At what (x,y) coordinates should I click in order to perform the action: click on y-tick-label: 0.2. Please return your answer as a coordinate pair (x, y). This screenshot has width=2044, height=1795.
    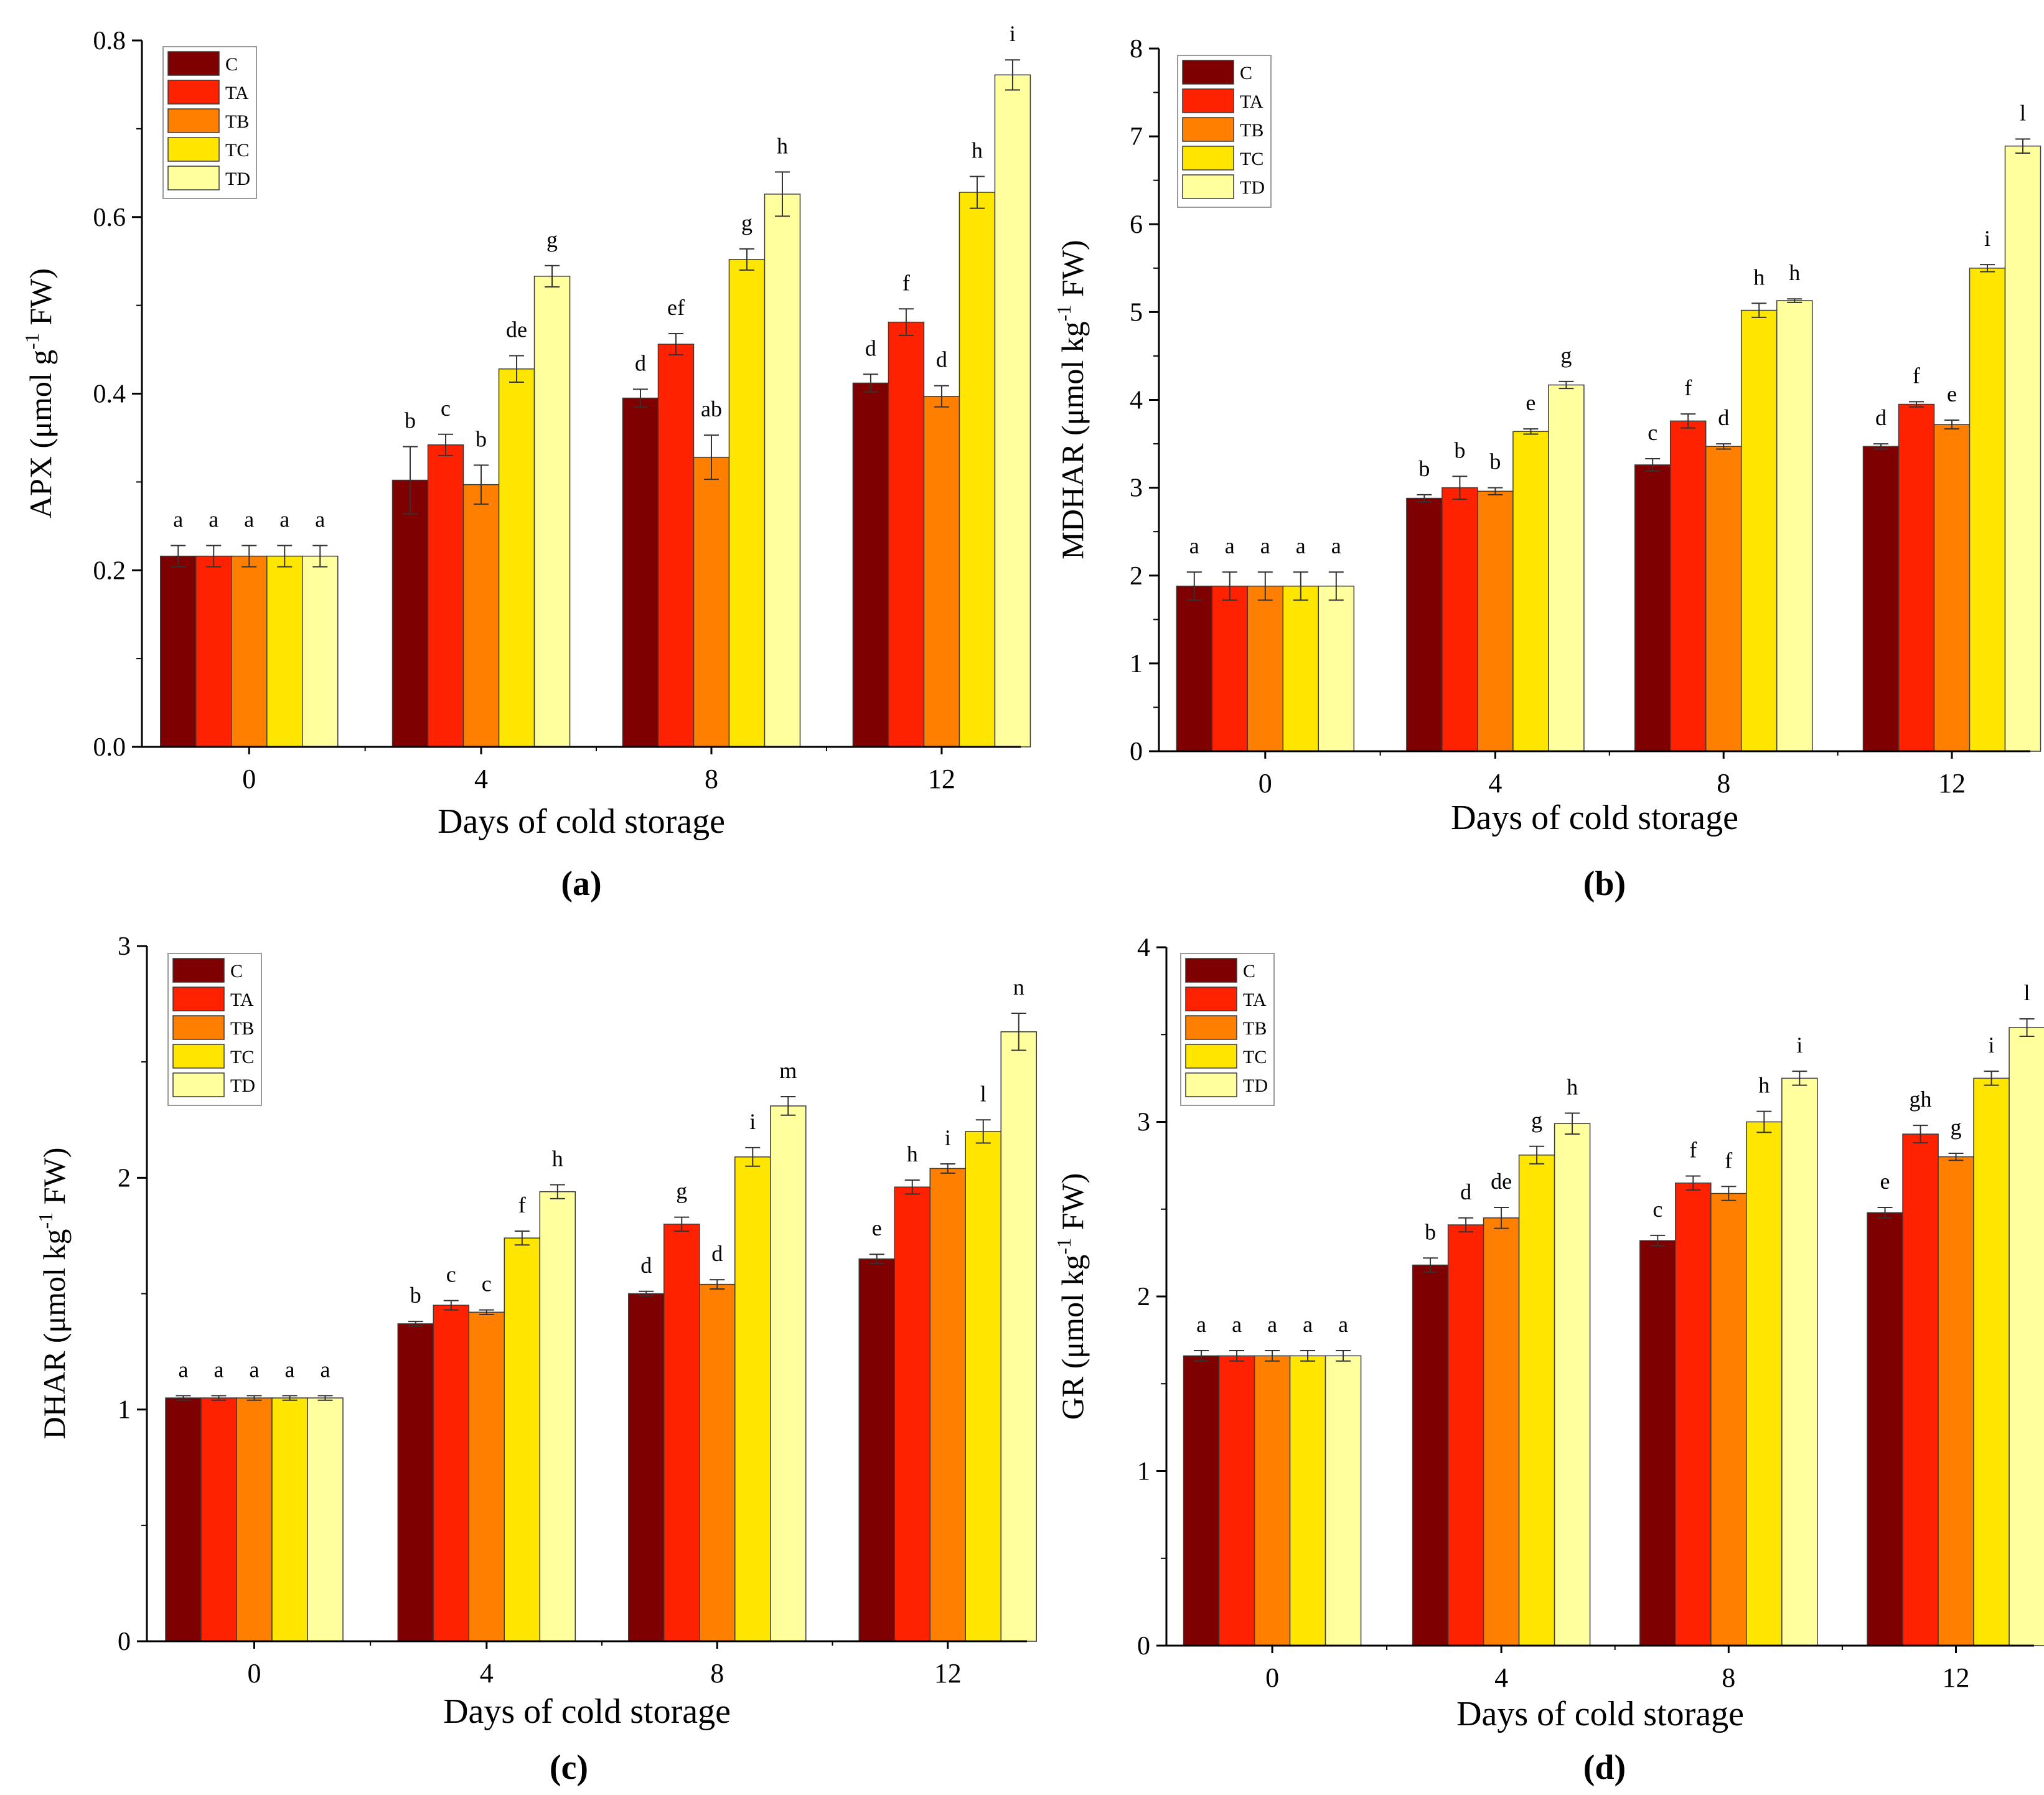
    Looking at the image, I should click on (110, 570).